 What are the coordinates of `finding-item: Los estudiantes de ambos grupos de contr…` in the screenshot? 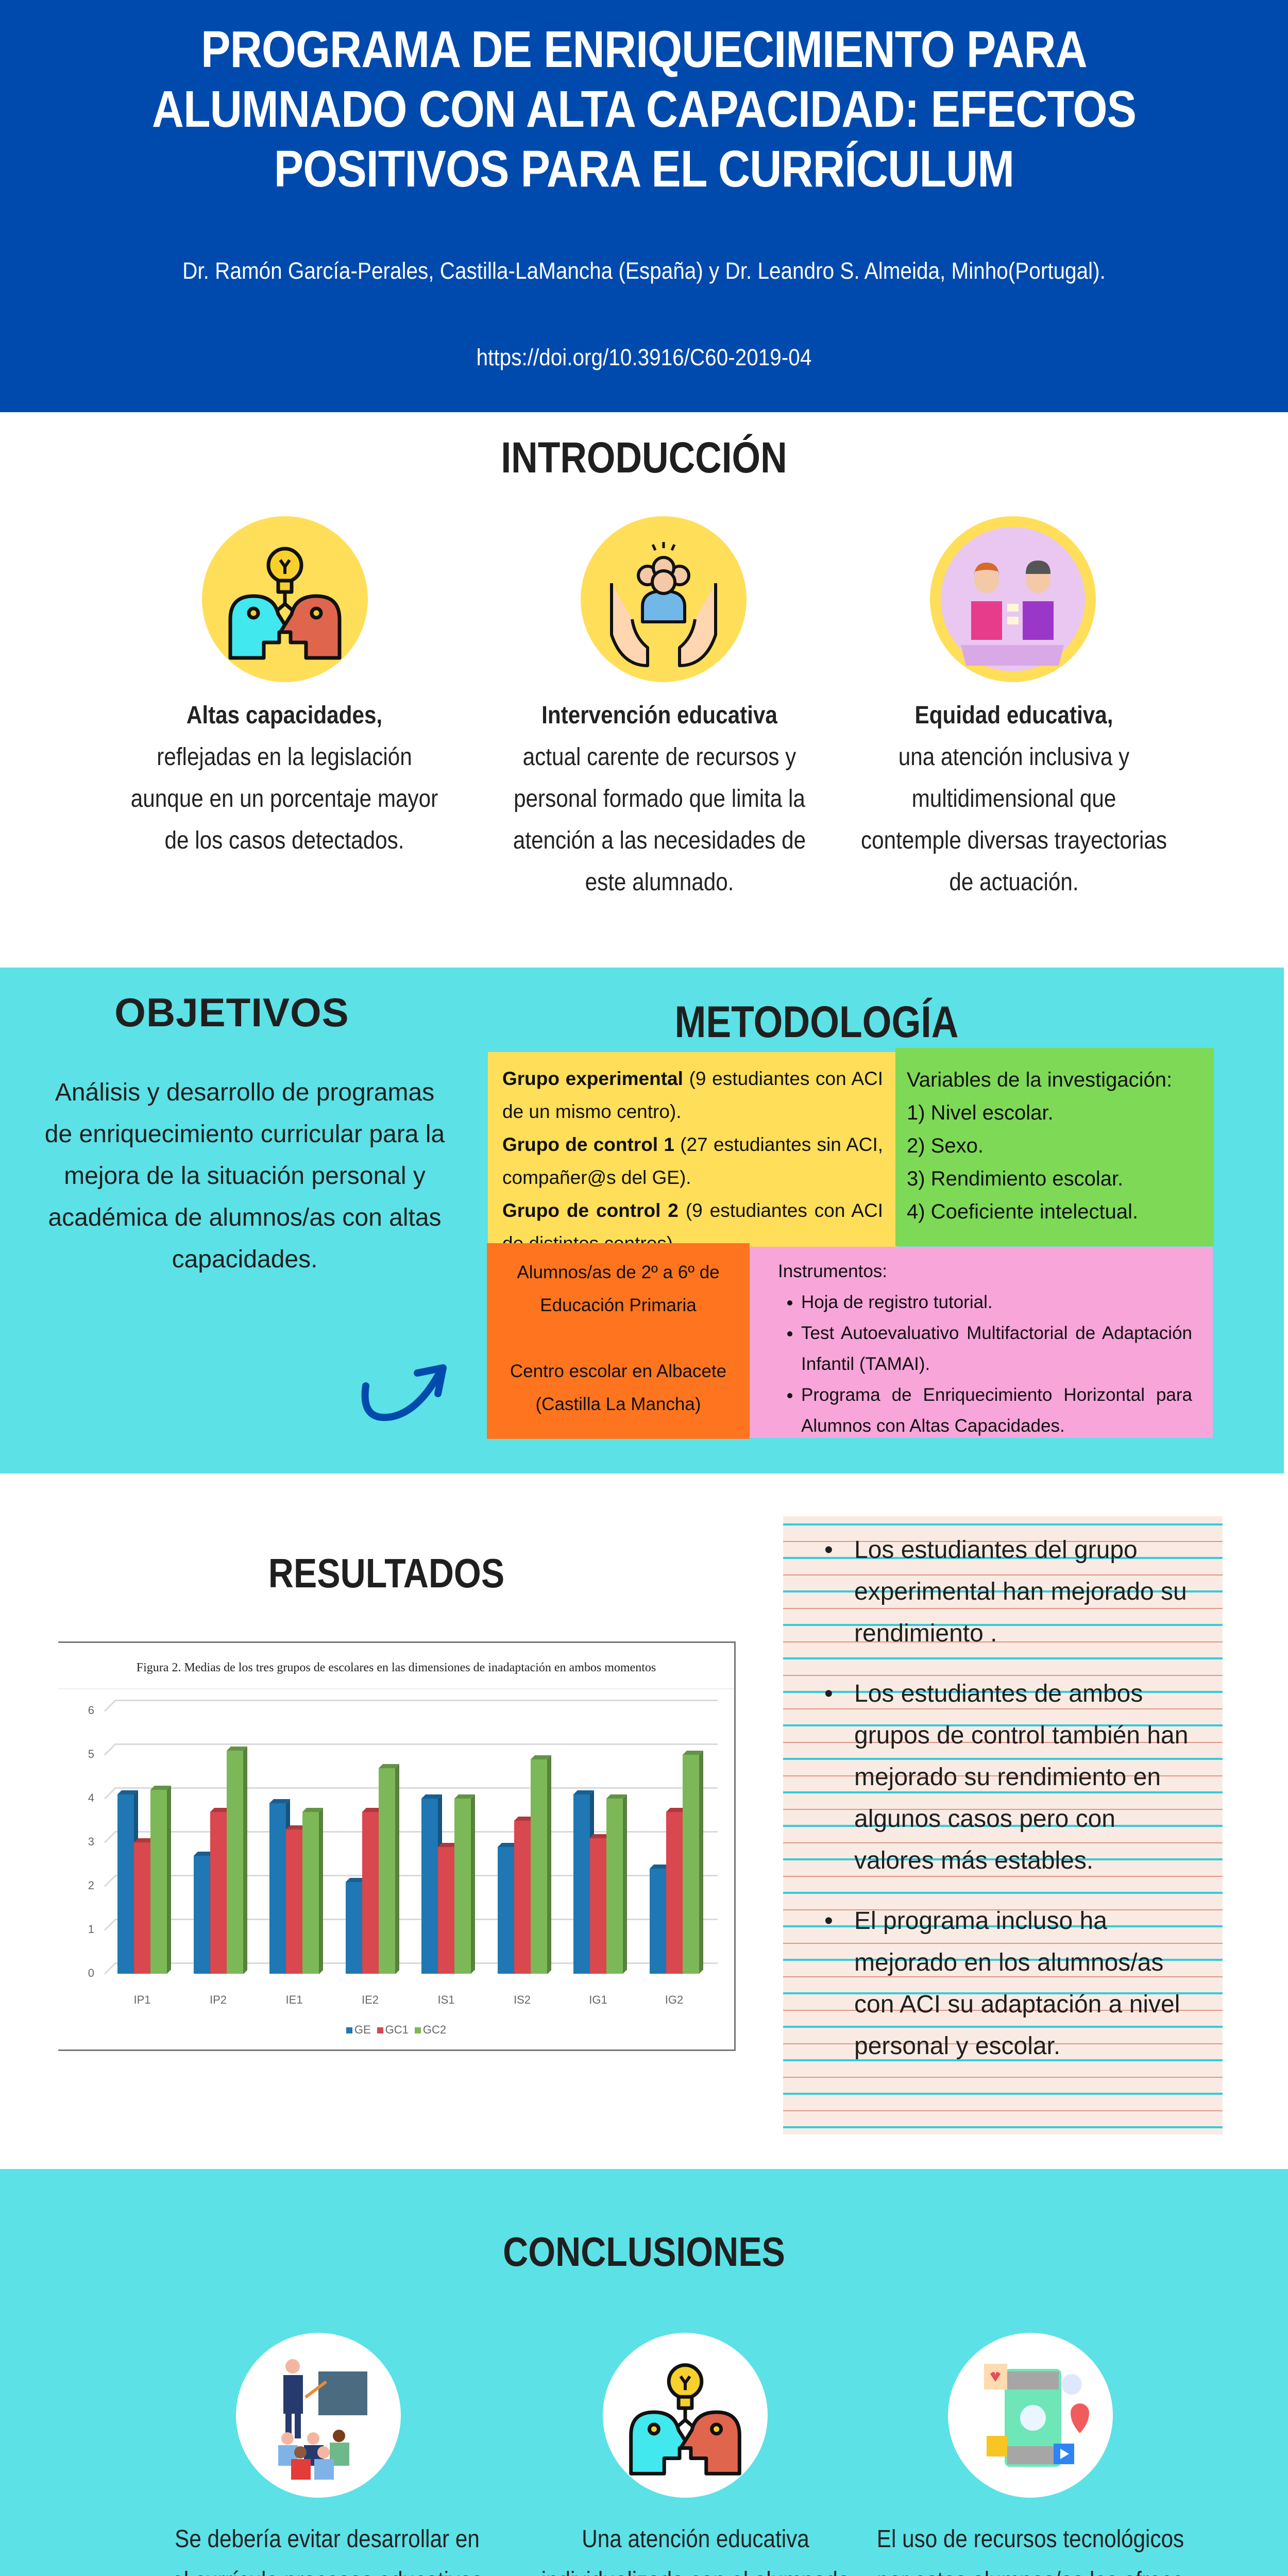 It's located at (1012, 1777).